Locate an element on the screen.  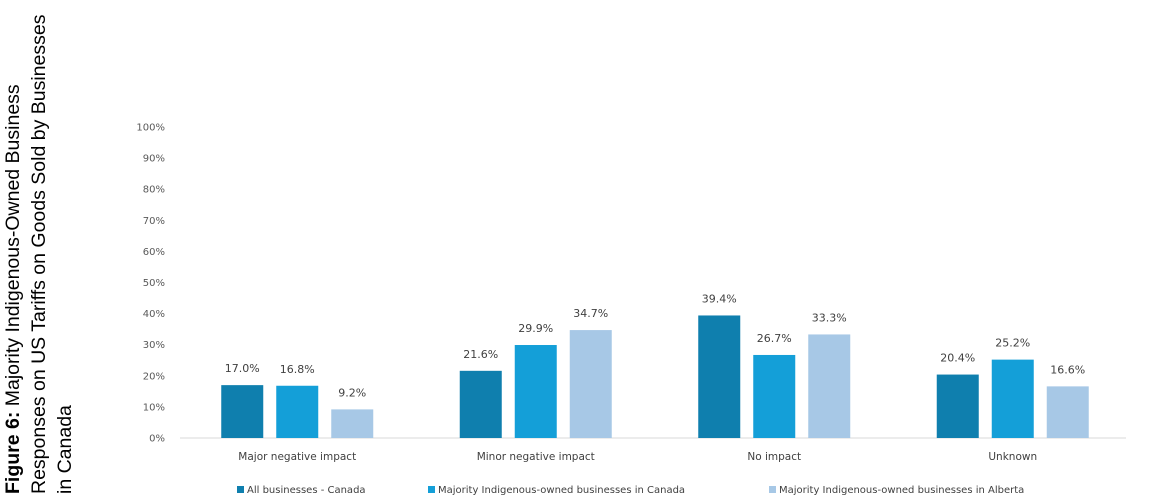
y-tick-label: 100% is located at coordinates (150, 128).